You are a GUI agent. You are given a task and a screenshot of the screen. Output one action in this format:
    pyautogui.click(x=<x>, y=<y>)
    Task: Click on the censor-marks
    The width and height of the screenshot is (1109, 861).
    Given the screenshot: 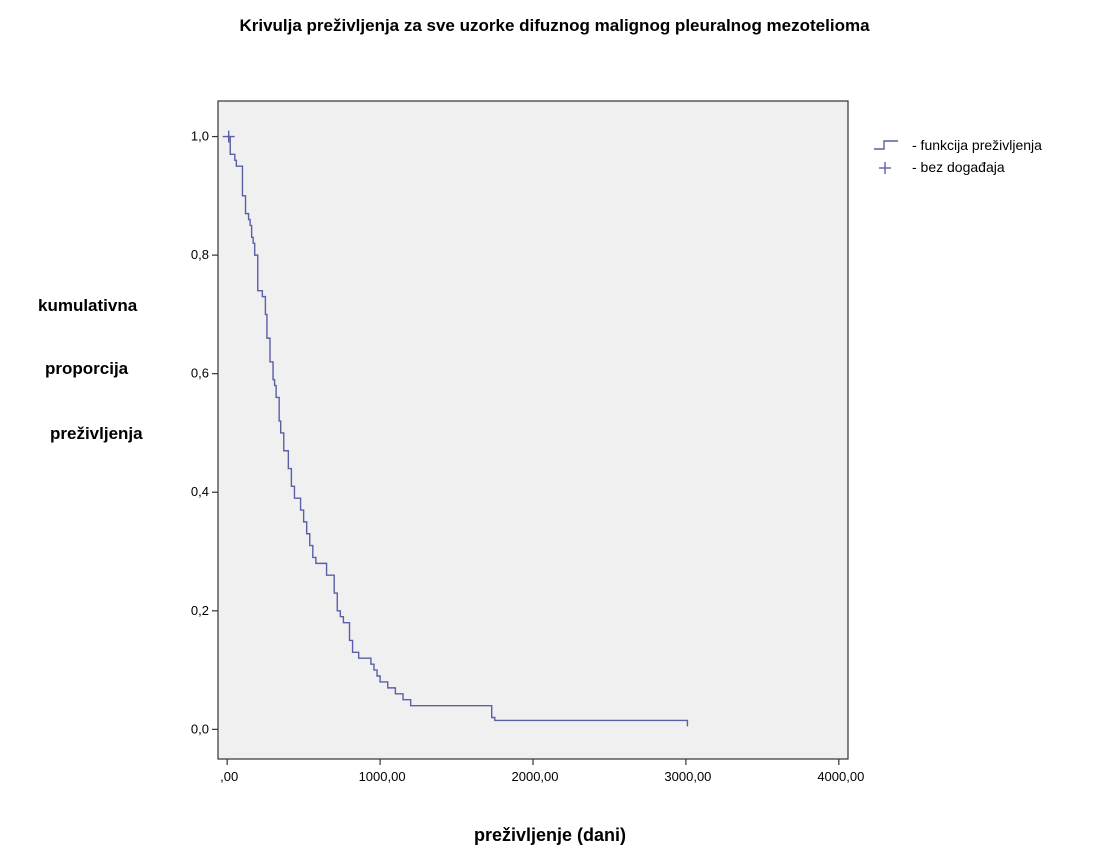 What is the action you would take?
    pyautogui.click(x=228, y=136)
    